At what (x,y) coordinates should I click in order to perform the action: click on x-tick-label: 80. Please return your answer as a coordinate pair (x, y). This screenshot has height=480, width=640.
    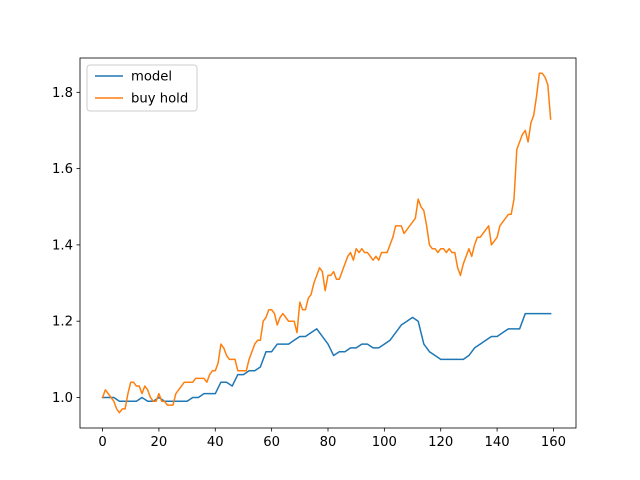
    Looking at the image, I should click on (328, 442).